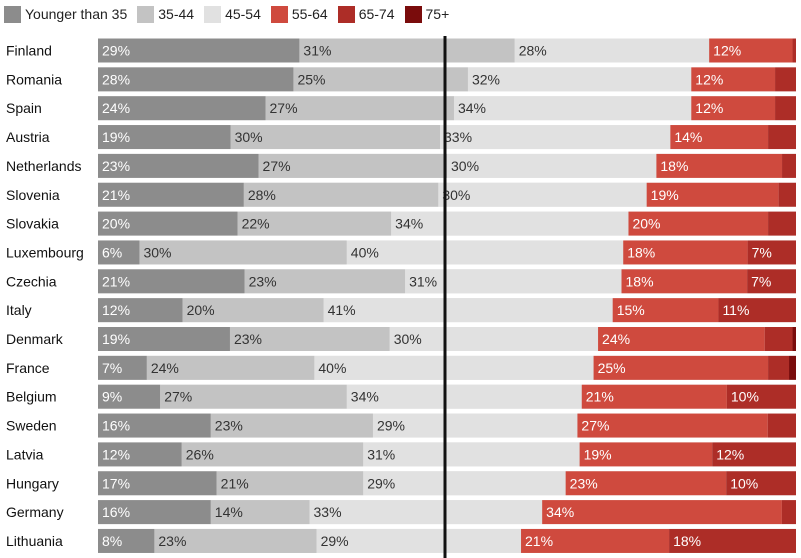  I want to click on data-label: 32%, so click(486, 79).